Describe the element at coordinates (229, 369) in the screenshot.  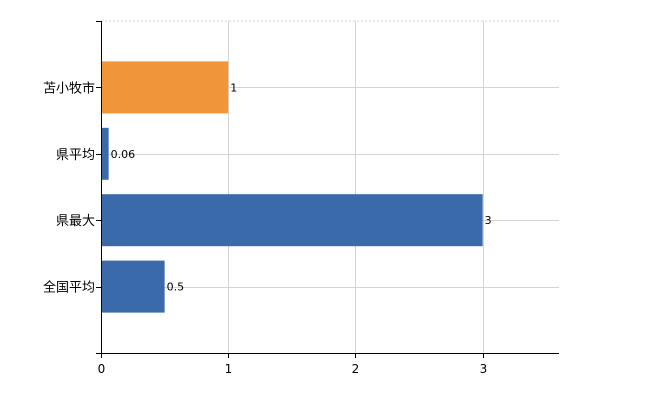
I see `x-tick-label-1: 1` at that location.